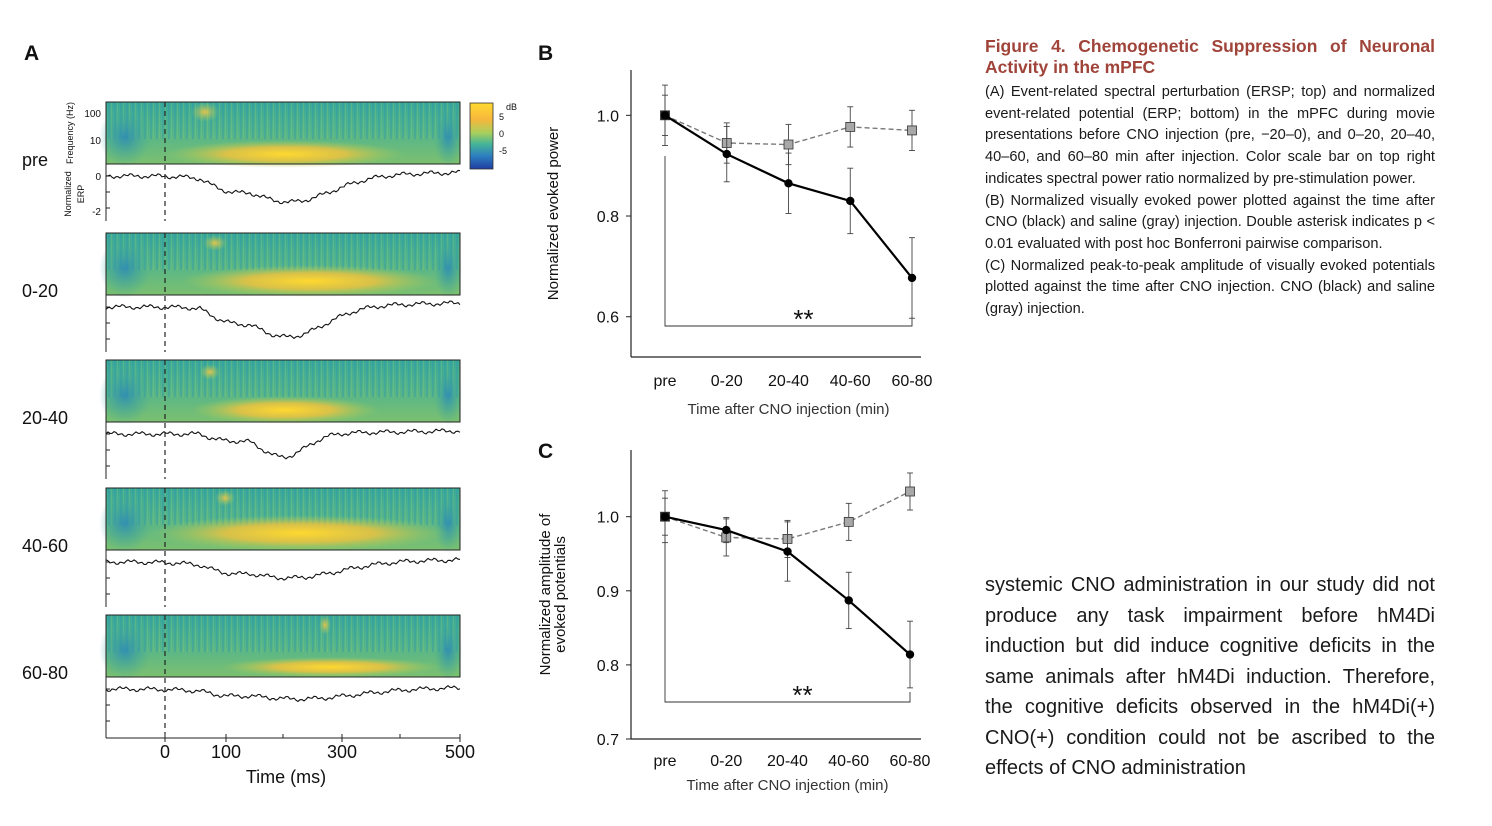 This screenshot has height=826, width=1492. What do you see at coordinates (545, 53) in the screenshot?
I see `panel-b-letter: B` at bounding box center [545, 53].